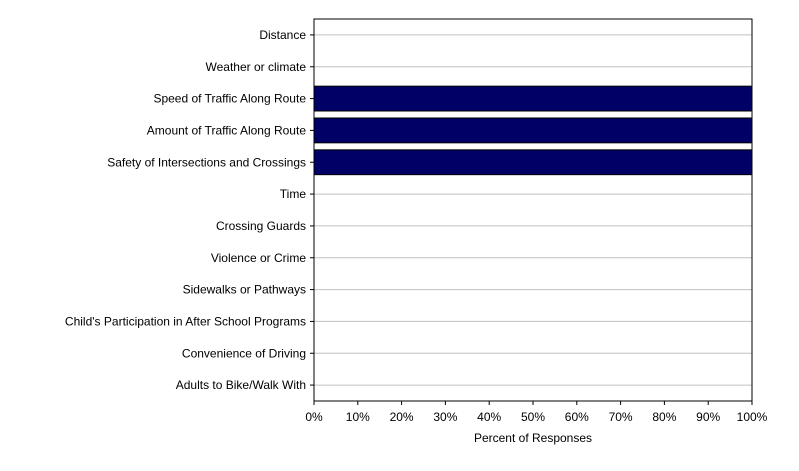  I want to click on x-tick-label: 100%, so click(752, 417).